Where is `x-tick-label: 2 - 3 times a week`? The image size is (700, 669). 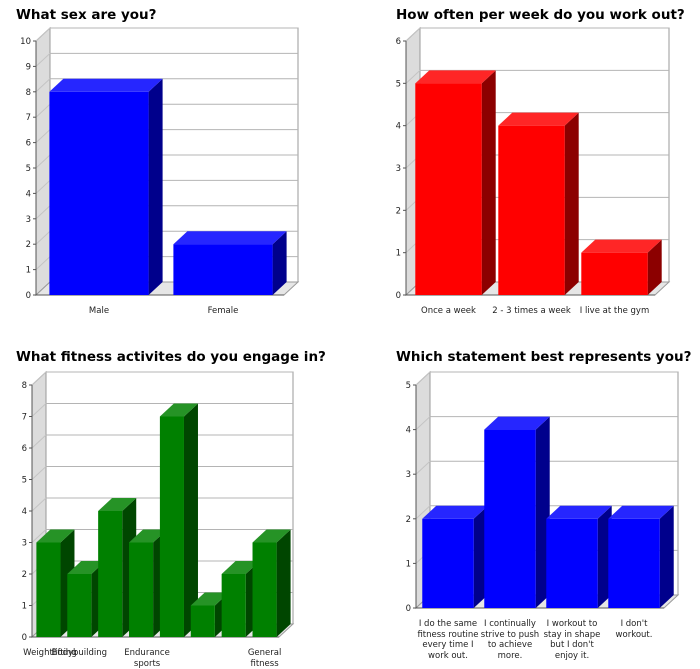
x-tick-label: 2 - 3 times a week is located at coordinates (531, 311).